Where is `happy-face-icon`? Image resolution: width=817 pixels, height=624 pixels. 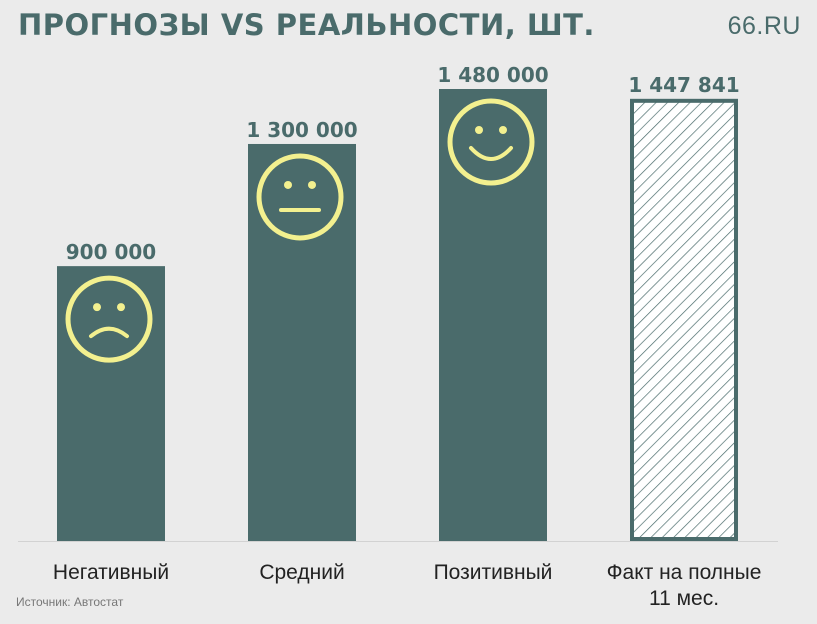
happy-face-icon is located at coordinates (491, 142).